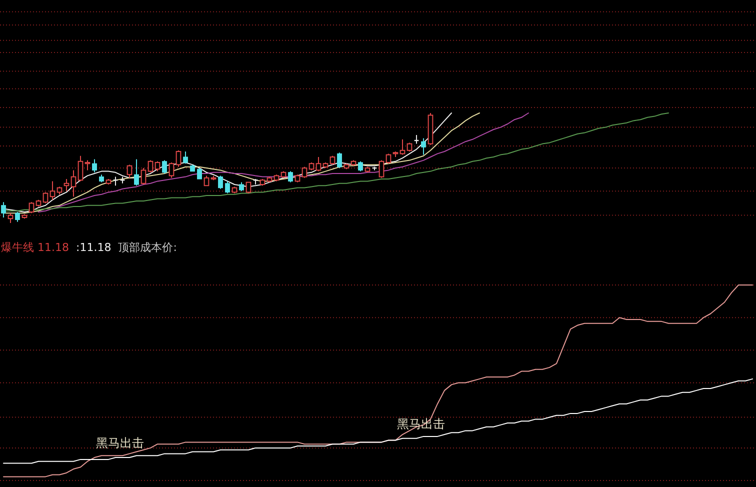 This screenshot has height=487, width=756. I want to click on text: 顶部成本价:, so click(147, 247).